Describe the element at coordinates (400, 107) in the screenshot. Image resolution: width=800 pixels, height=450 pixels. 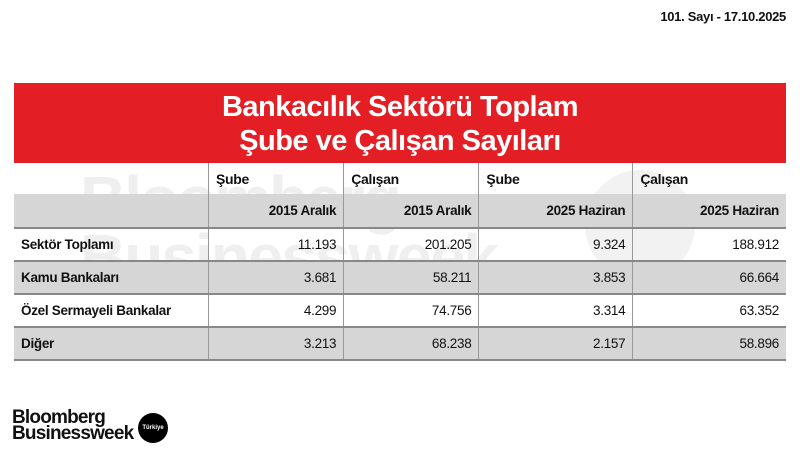
I see `title-line-1: Bankacılık Sektörü Toplam` at that location.